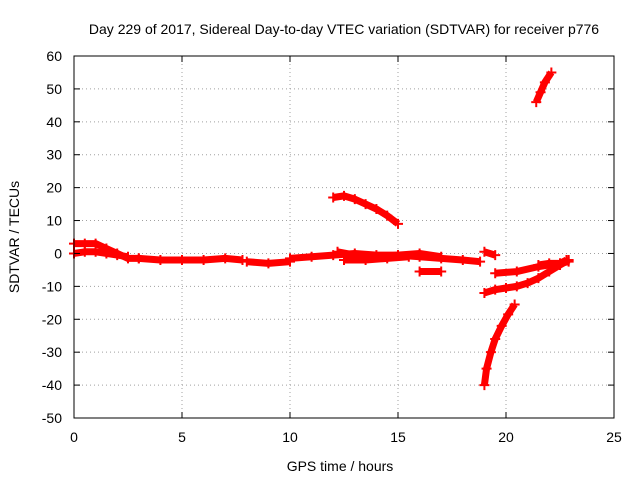 The width and height of the screenshot is (640, 480). What do you see at coordinates (182, 437) in the screenshot?
I see `x-tick-label: 5` at bounding box center [182, 437].